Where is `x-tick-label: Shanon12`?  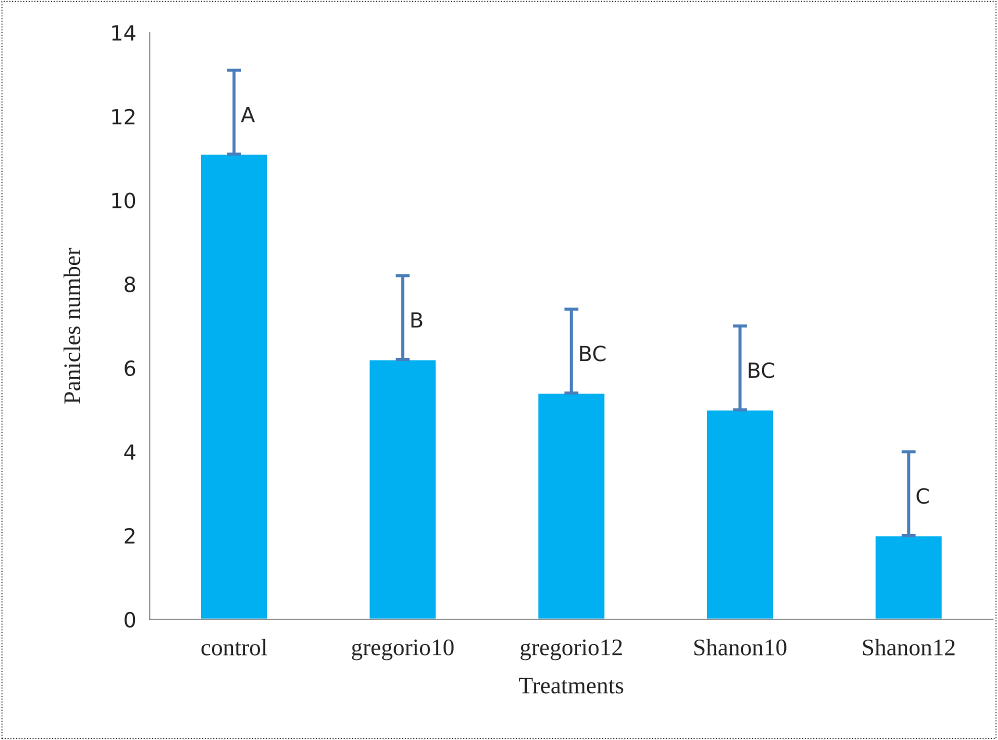
x-tick-label: Shanon12 is located at coordinates (909, 647).